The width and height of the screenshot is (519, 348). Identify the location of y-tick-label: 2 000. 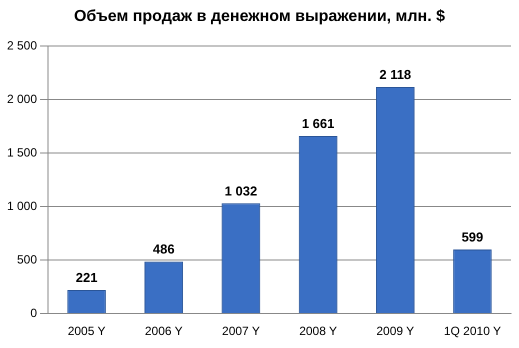
(22, 99).